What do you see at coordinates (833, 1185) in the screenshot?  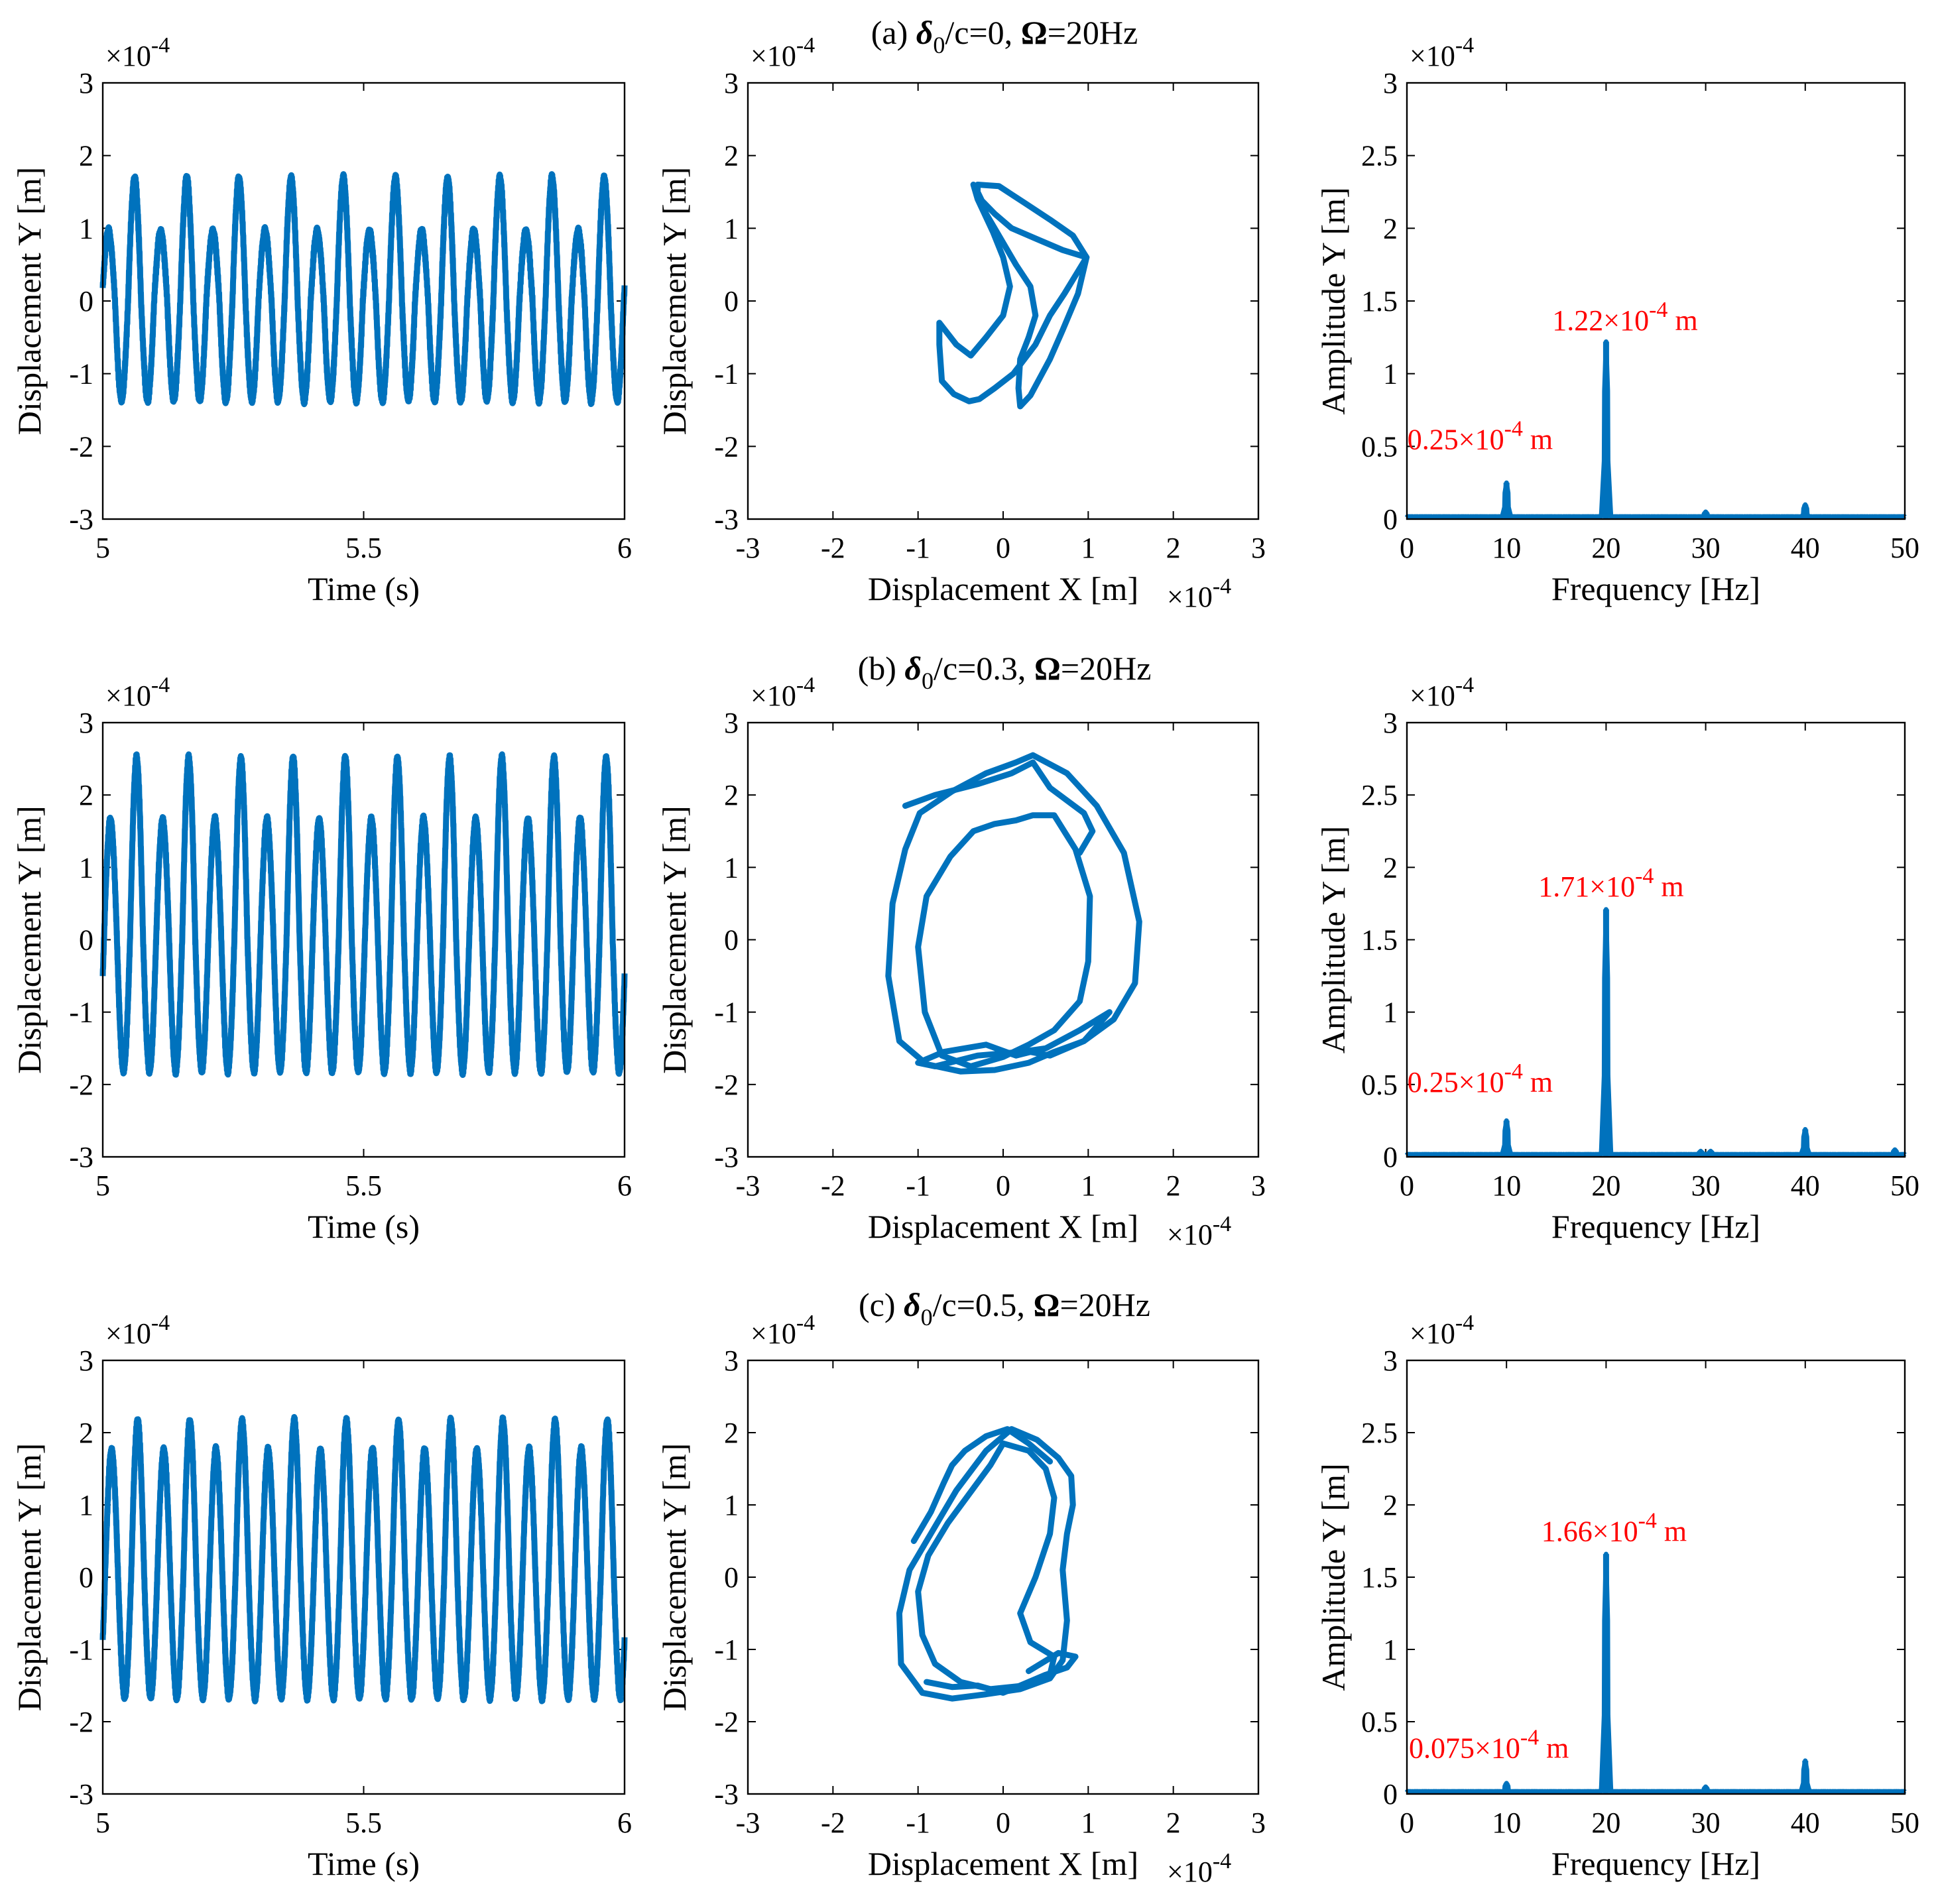 I see `panel-b-orbit-xtick-label: -2` at bounding box center [833, 1185].